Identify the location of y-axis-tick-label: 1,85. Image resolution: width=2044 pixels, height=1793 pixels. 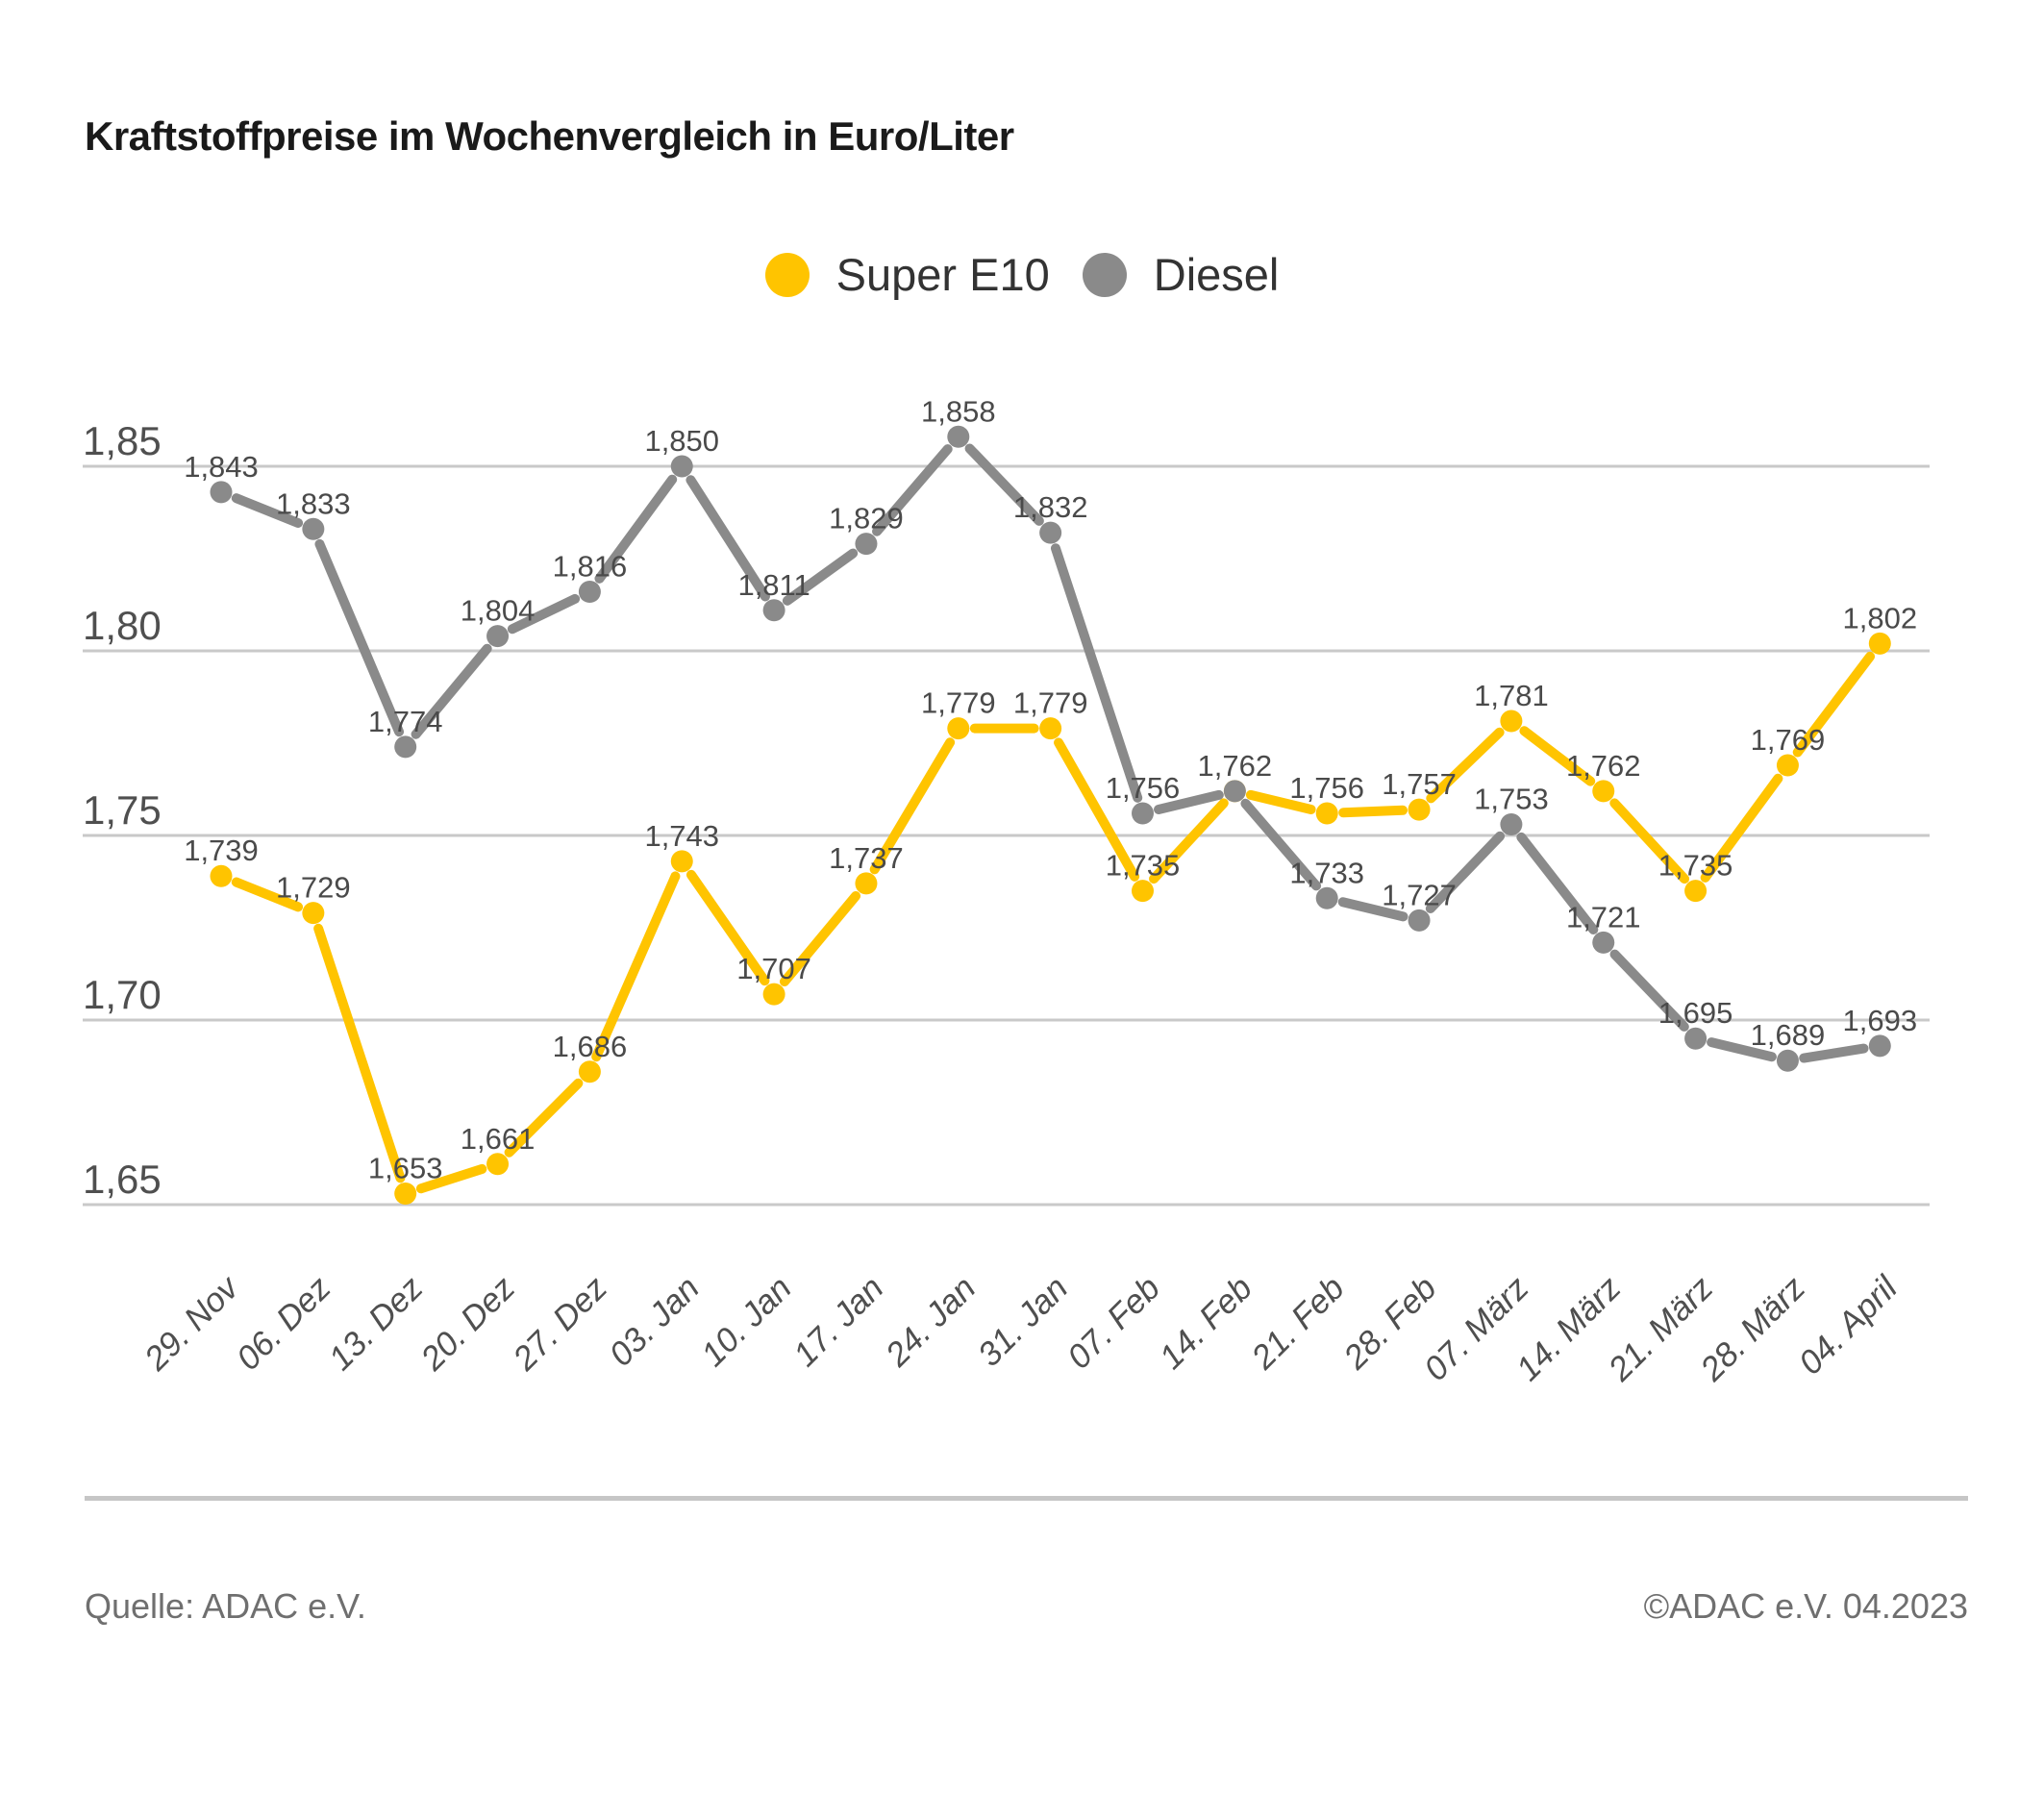
(122, 440).